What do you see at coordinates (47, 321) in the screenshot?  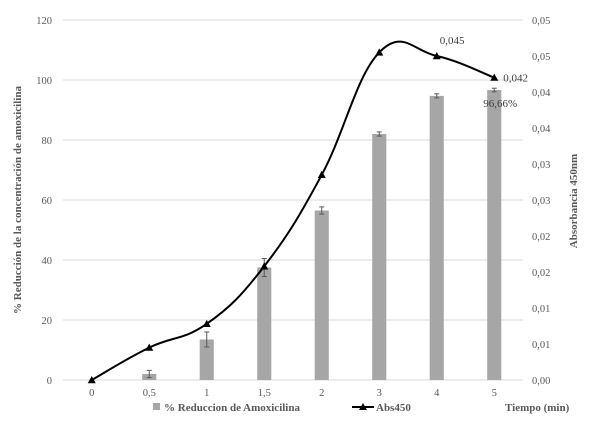 I see `y-left-tick-label: 20` at bounding box center [47, 321].